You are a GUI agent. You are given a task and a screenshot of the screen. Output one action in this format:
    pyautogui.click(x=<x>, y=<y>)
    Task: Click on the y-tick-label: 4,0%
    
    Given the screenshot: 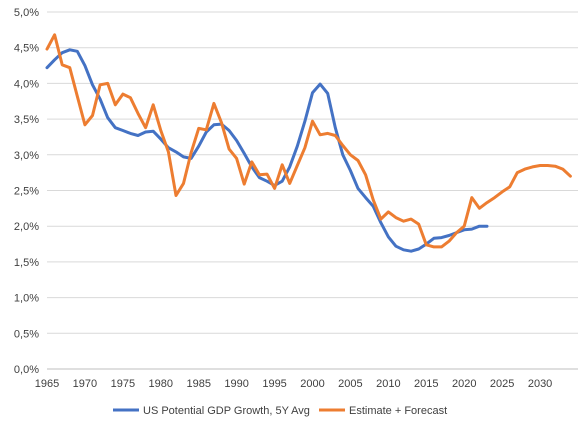 What is the action you would take?
    pyautogui.click(x=26, y=84)
    